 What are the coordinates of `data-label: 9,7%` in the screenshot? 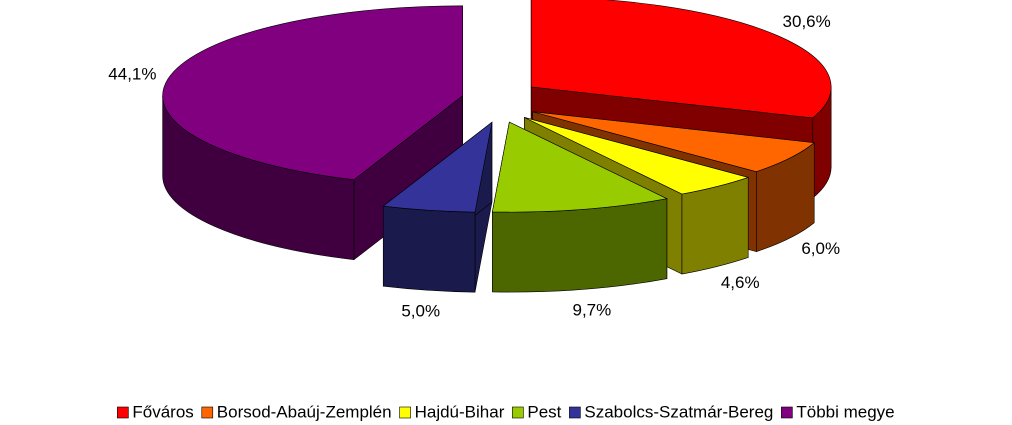 It's located at (591, 310).